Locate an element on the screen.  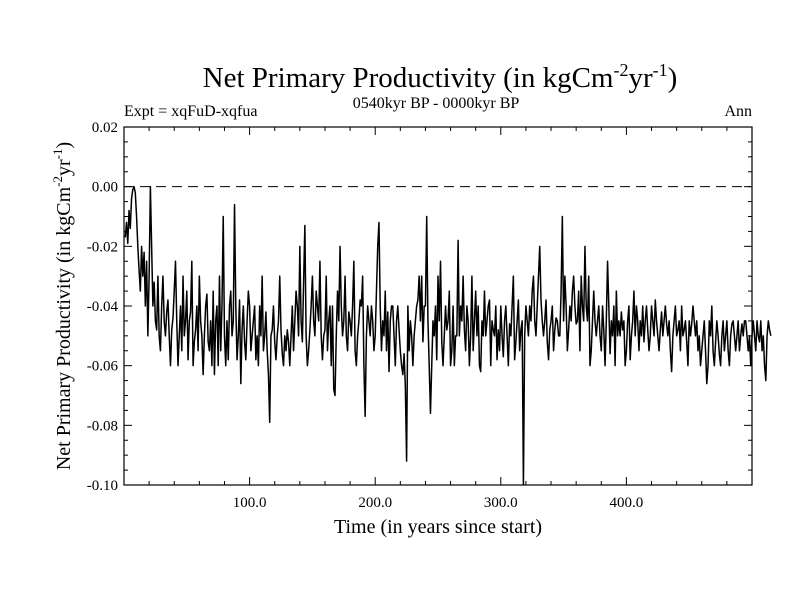
ylabel-mid: yr is located at coordinates (64, 167).